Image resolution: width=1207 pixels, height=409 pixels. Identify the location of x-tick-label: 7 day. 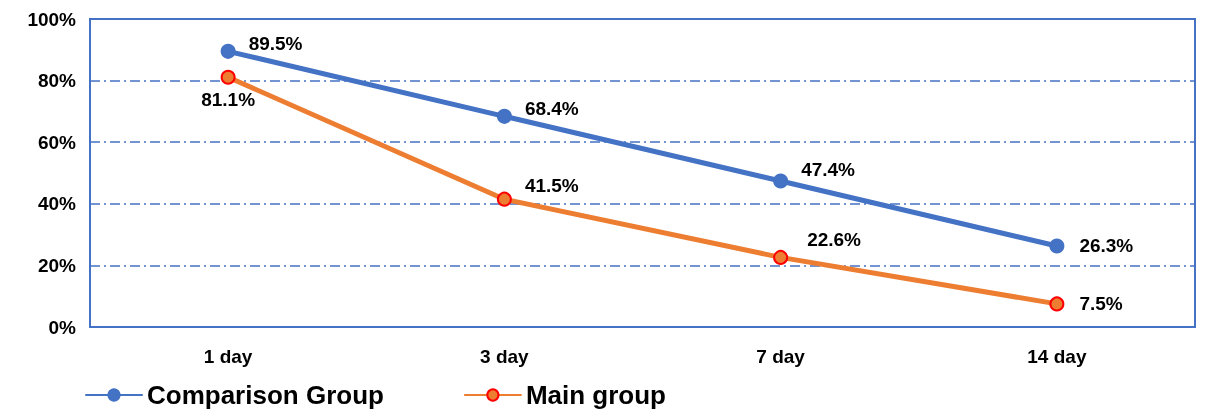
(781, 356).